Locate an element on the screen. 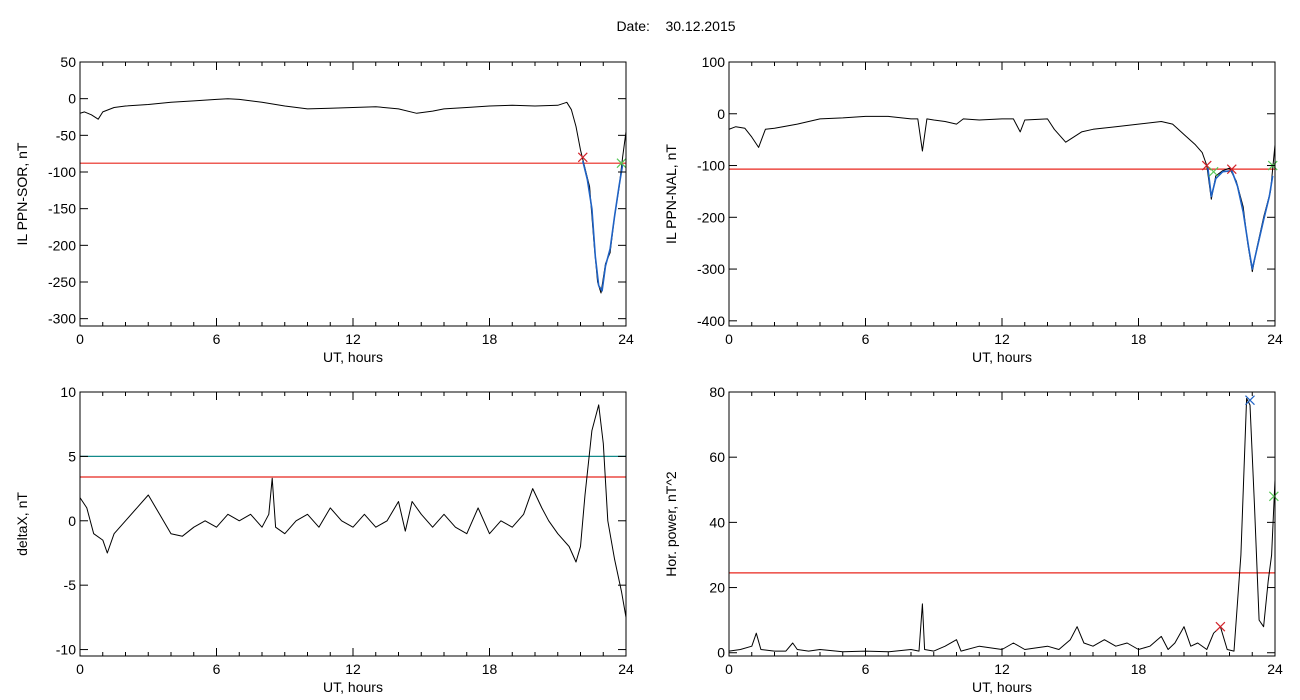  y-tick-label: 20 is located at coordinates (717, 588).